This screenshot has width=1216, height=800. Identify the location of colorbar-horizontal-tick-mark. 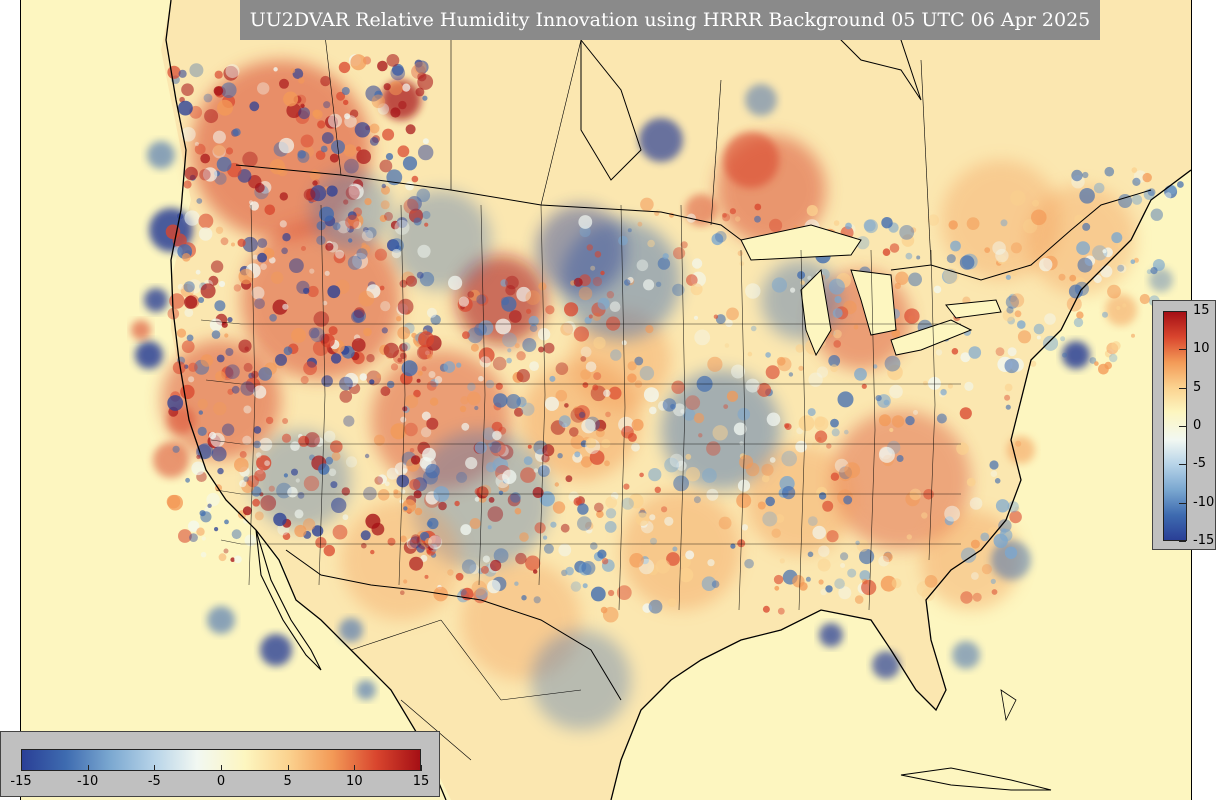
(421, 768).